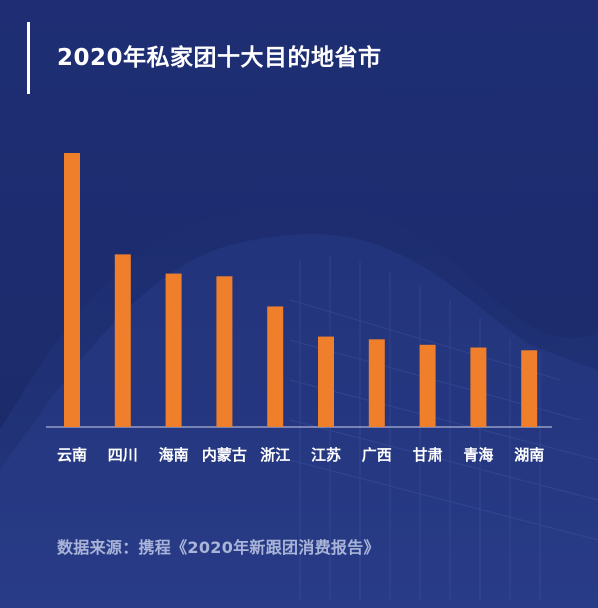 The height and width of the screenshot is (608, 598). What do you see at coordinates (275, 455) in the screenshot?
I see `x-tick-label-4: 浙江` at bounding box center [275, 455].